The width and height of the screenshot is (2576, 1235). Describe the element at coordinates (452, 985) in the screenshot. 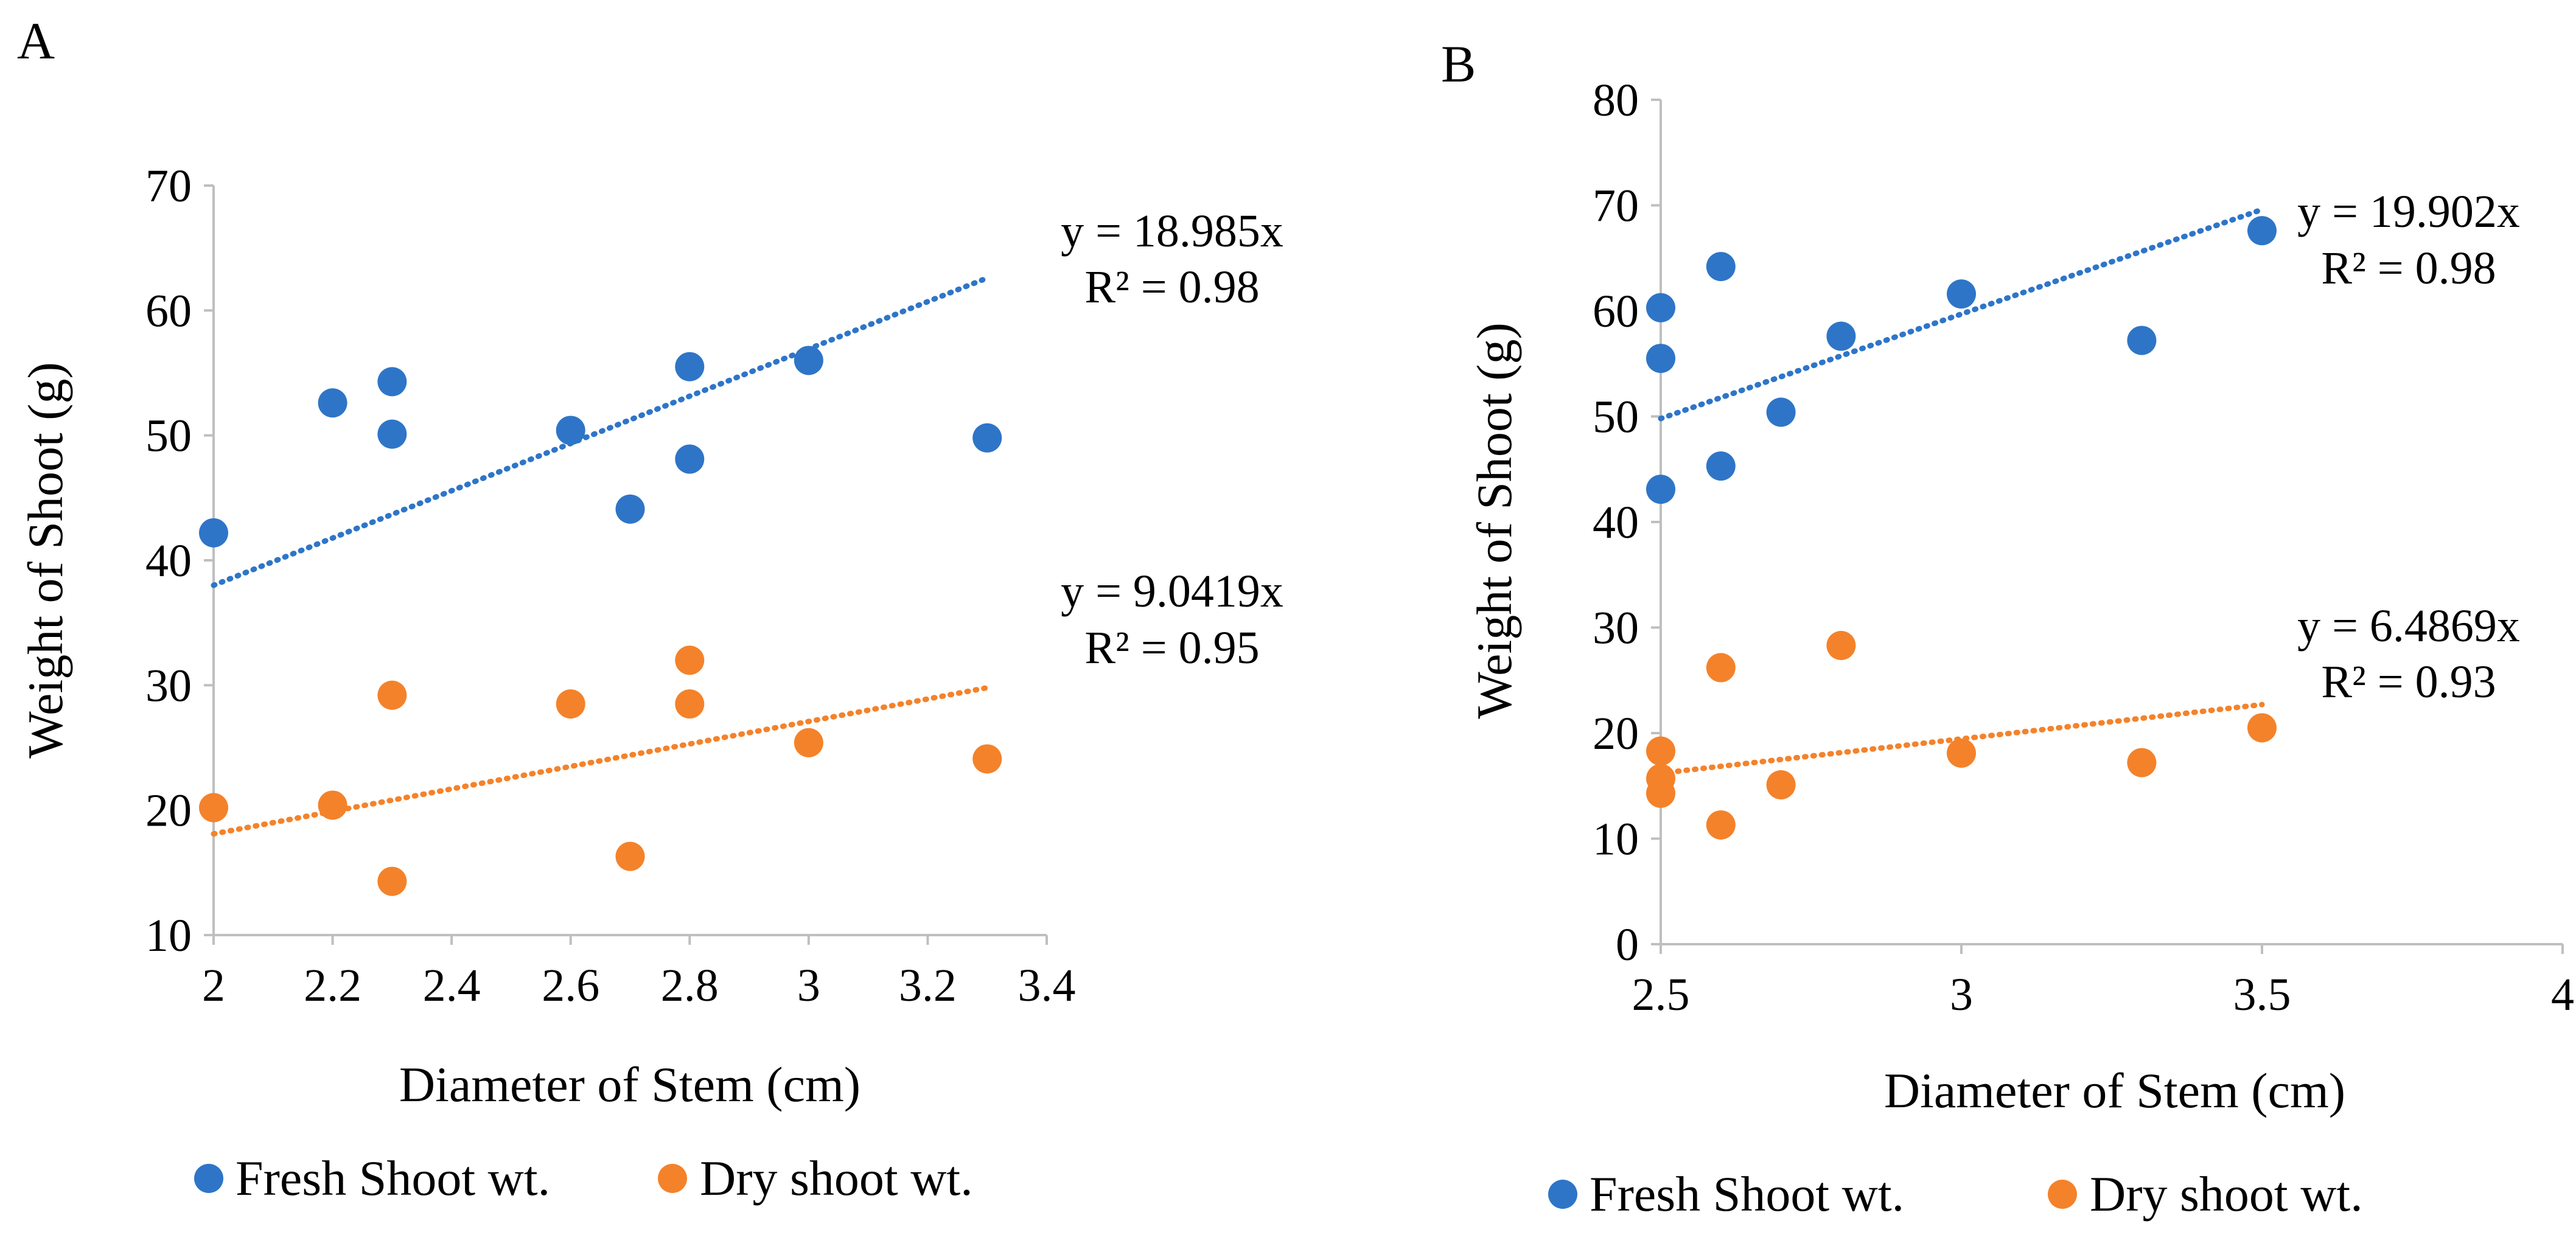

I see `x-tick-label: 2.4` at that location.